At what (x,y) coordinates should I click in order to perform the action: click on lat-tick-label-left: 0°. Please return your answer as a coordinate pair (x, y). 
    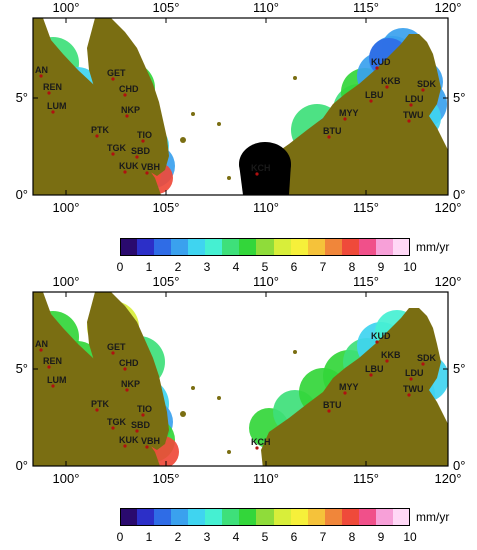
    Looking at the image, I should click on (22, 194).